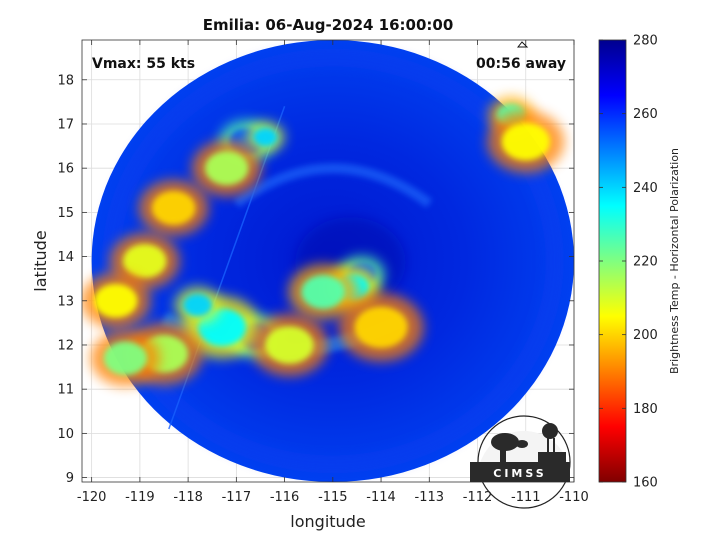  What do you see at coordinates (92, 497) in the screenshot?
I see `x-tick-label: -120` at bounding box center [92, 497].